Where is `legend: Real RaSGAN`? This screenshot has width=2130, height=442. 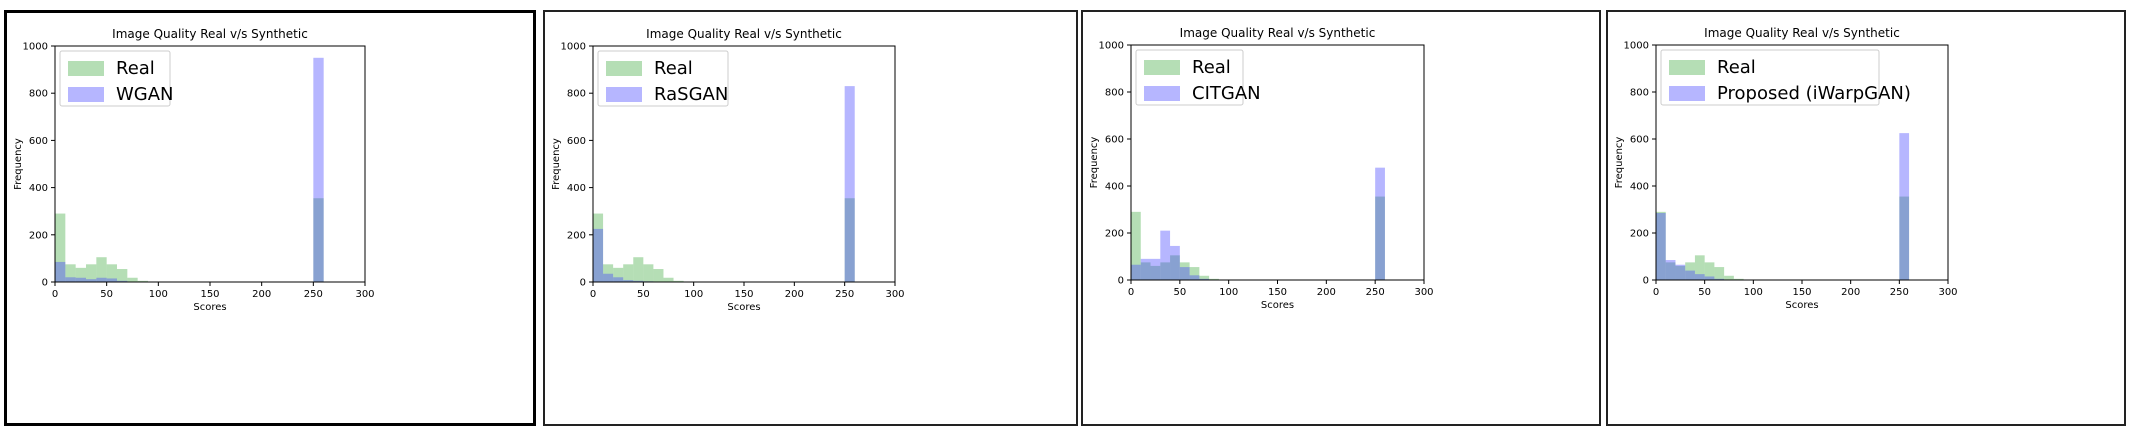 legend: Real RaSGAN is located at coordinates (663, 78).